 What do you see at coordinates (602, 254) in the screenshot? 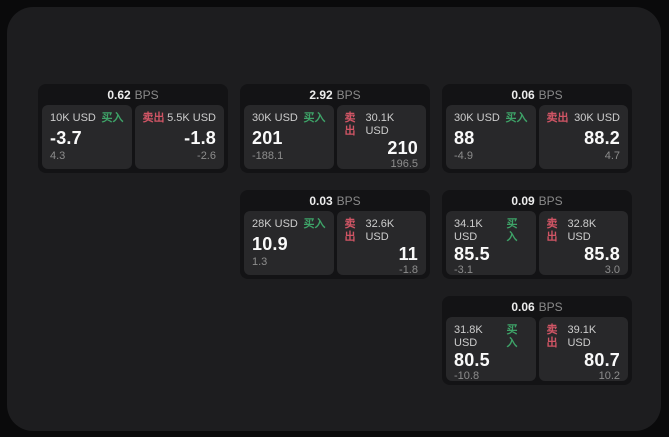
I see `sell-price: 85.8` at bounding box center [602, 254].